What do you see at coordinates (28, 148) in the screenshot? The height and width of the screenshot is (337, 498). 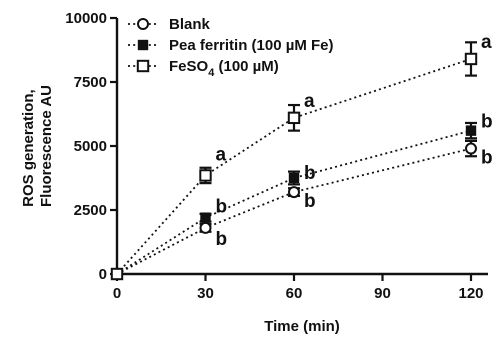 I see `y-axis-title-line-1: ROS generation,` at bounding box center [28, 148].